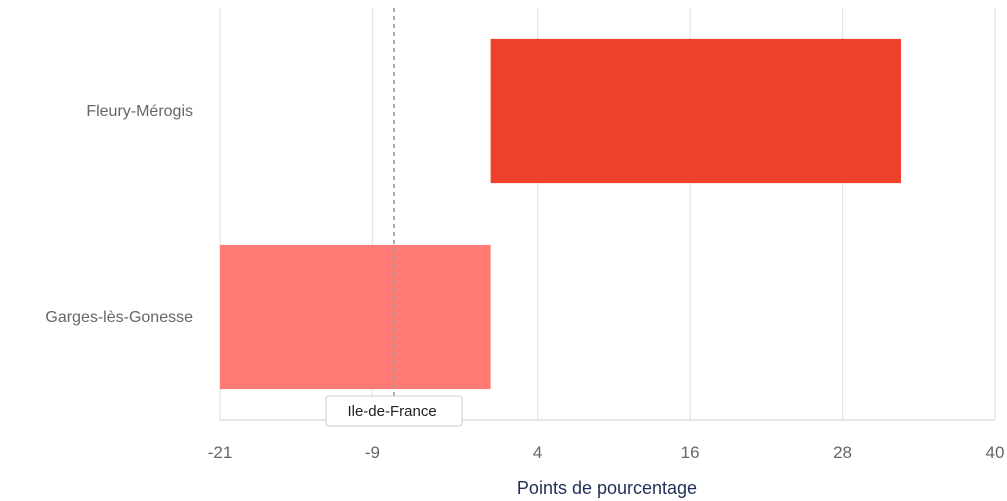  I want to click on x-tick-label: 4, so click(537, 452).